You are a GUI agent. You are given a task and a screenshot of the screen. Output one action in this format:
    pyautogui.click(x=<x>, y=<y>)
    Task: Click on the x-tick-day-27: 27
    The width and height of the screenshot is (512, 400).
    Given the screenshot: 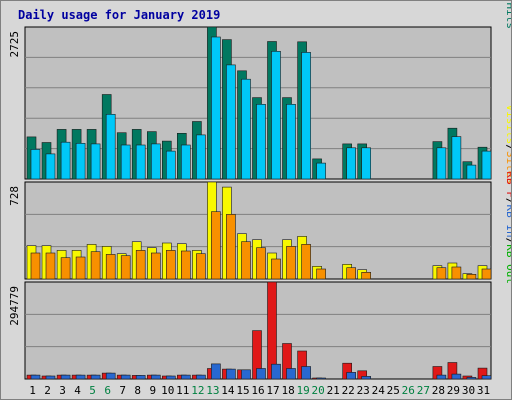 What is the action you would take?
    pyautogui.click(x=423, y=390)
    